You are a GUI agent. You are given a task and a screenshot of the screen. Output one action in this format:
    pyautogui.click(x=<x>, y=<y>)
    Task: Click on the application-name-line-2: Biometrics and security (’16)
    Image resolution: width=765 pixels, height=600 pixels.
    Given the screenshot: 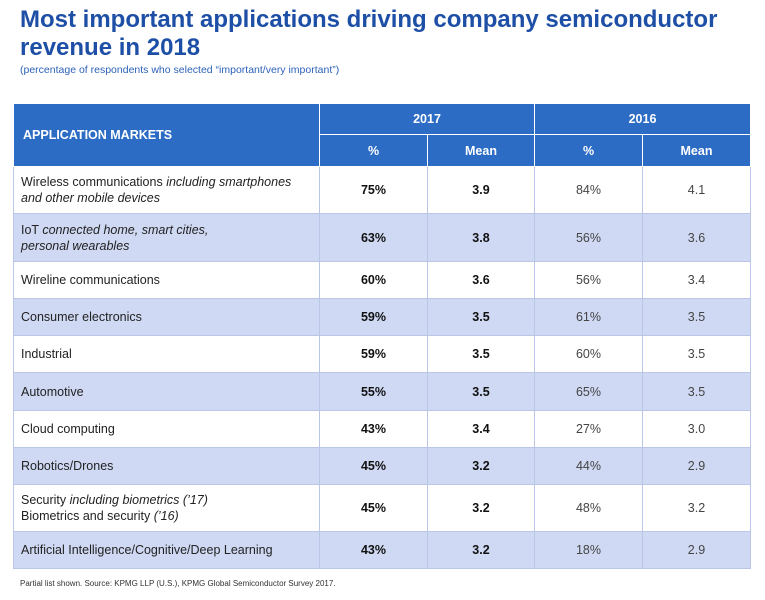 What is the action you would take?
    pyautogui.click(x=166, y=516)
    